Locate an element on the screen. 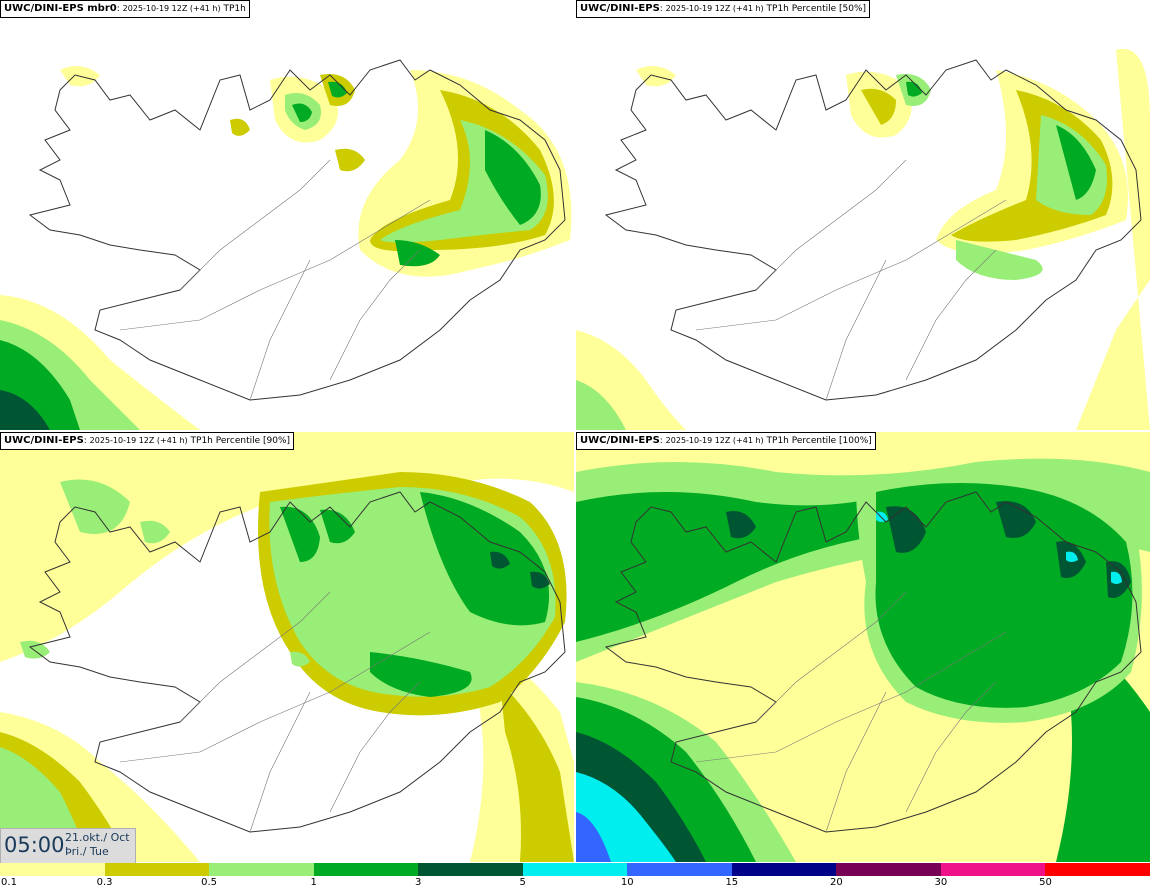 The height and width of the screenshot is (891, 1150). valid-time-box: 05:00 21.okt./ Oct Þri./ Tue is located at coordinates (68, 846).